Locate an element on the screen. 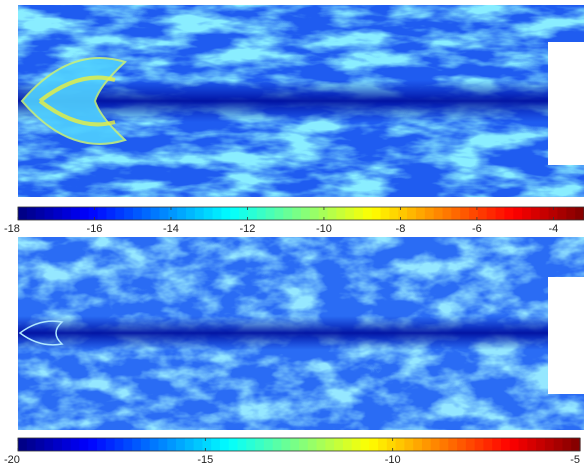 This screenshot has height=468, width=584. x-tick-label: -6 is located at coordinates (477, 229).